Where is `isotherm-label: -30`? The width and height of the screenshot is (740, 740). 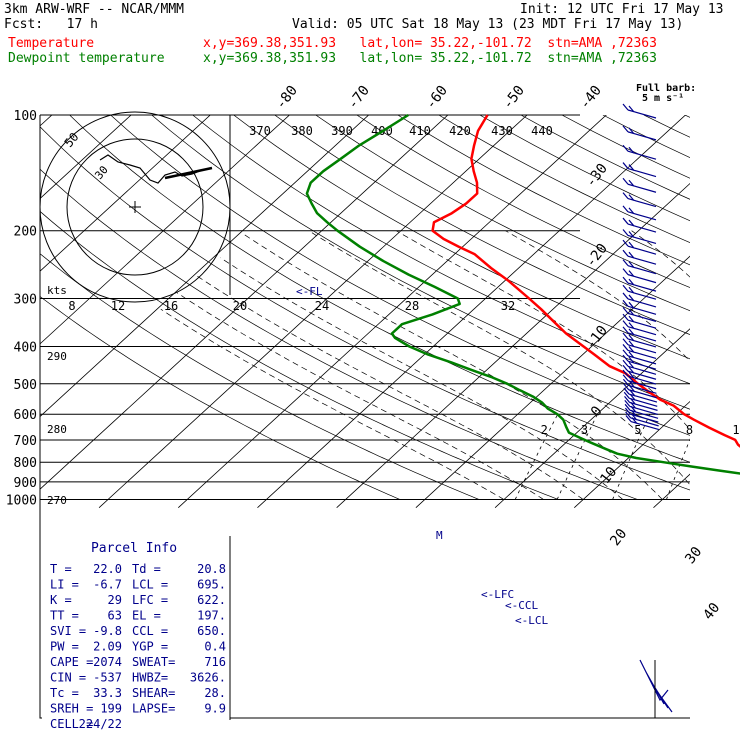
isotherm-label: -30 is located at coordinates (597, 176).